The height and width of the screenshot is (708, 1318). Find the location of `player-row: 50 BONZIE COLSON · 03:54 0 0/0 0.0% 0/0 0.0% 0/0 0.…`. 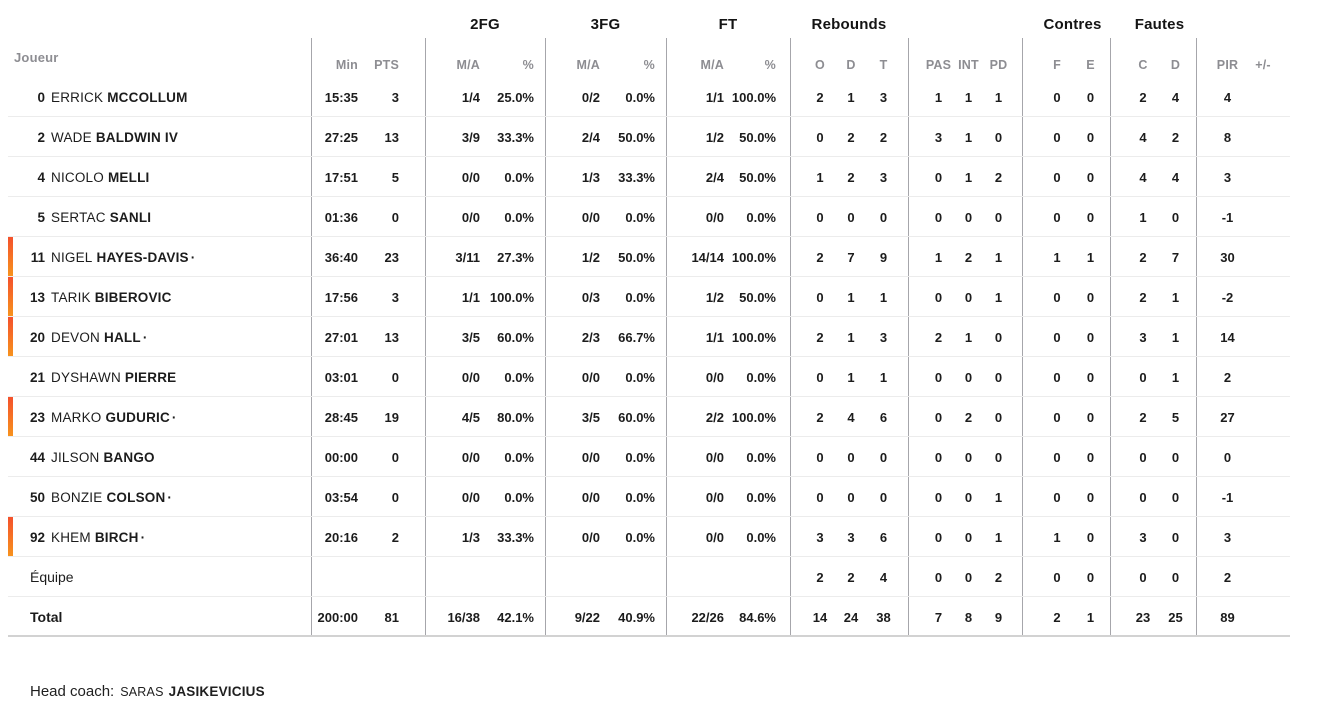

player-row: 50 BONZIE COLSON · 03:54 0 0/0 0.0% 0/0 0.0% 0/0 0.… is located at coordinates (659, 497).